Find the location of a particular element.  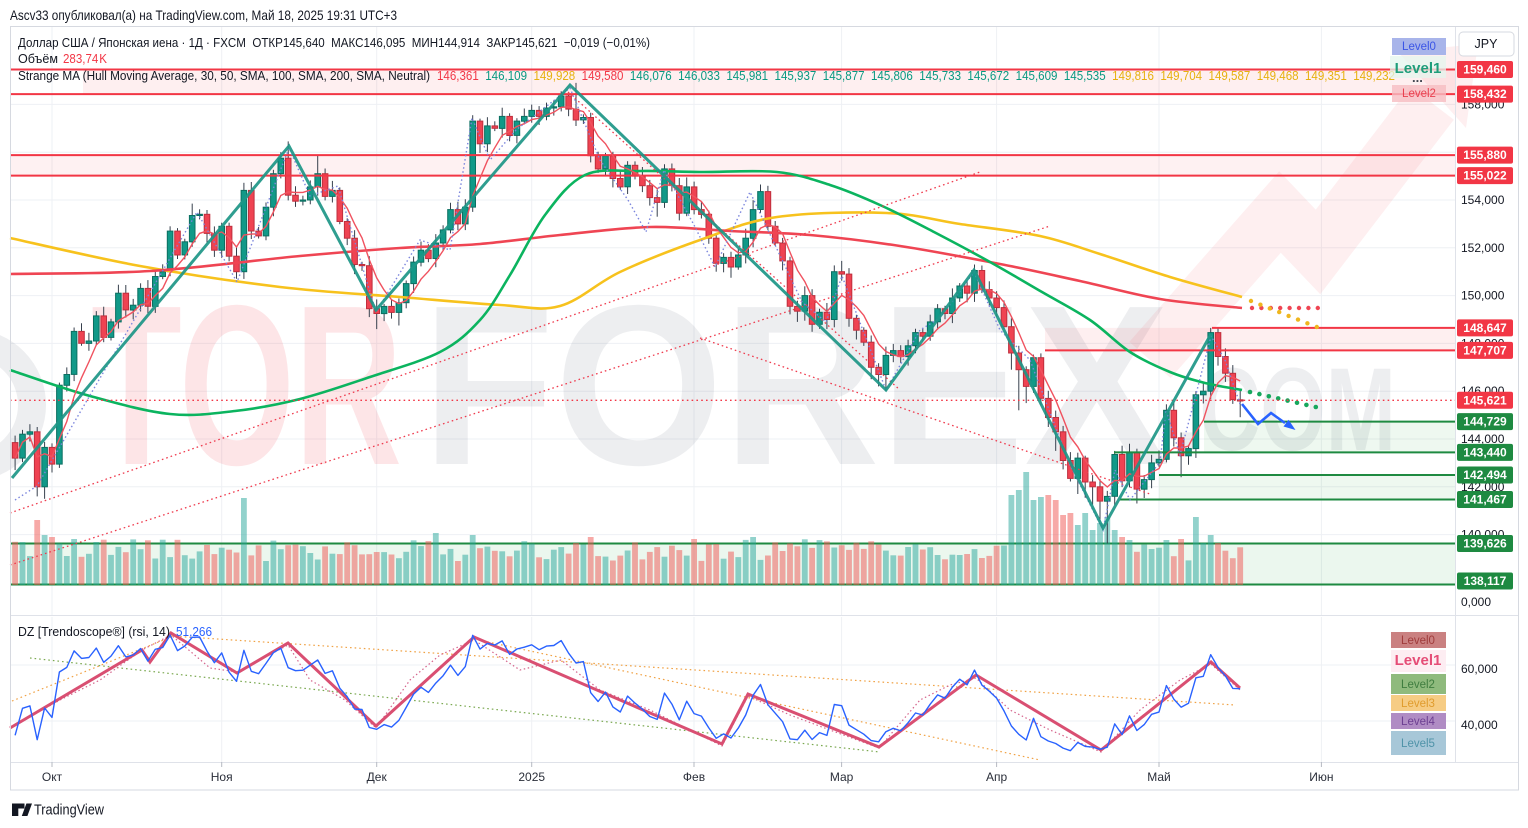

svg-text: 155,880 is located at coordinates (1485, 155).